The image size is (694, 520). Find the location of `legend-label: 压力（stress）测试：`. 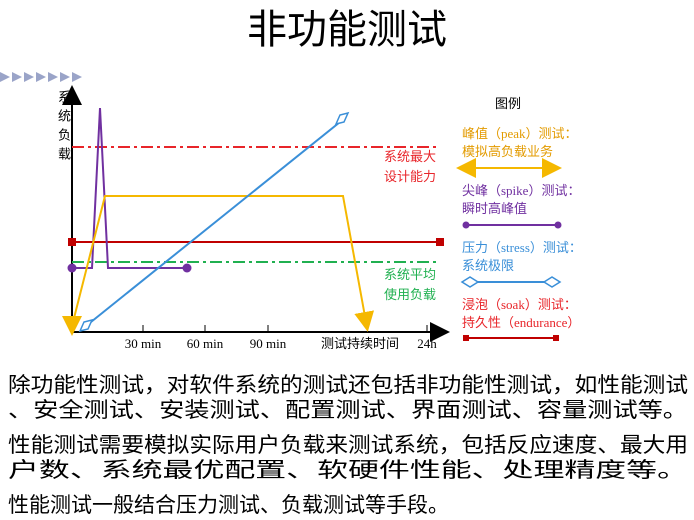

legend-label: 压力（stress）测试： is located at coordinates (522, 247).